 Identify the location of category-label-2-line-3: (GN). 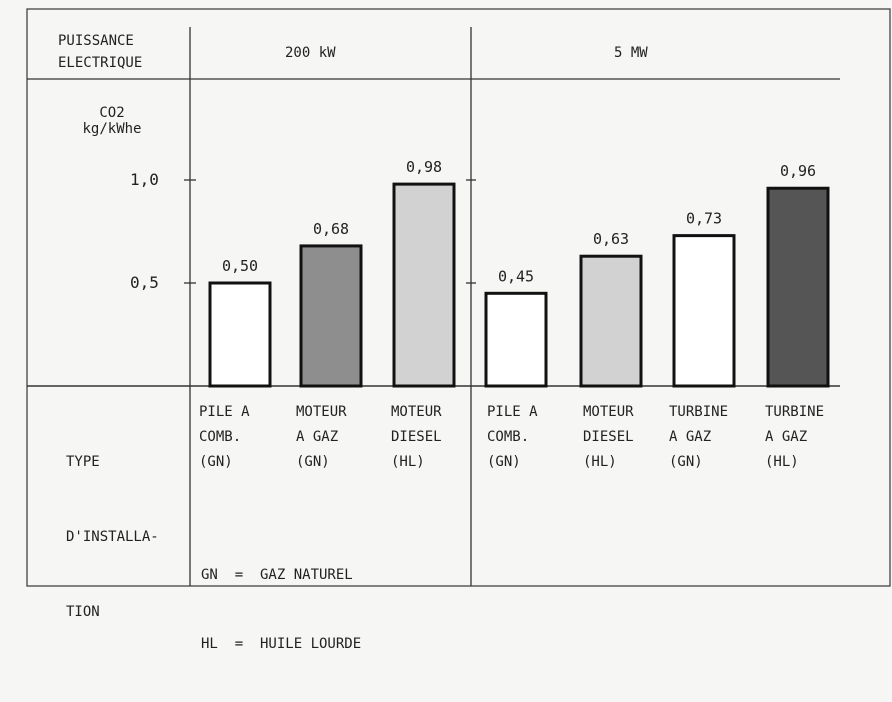
(313, 462).